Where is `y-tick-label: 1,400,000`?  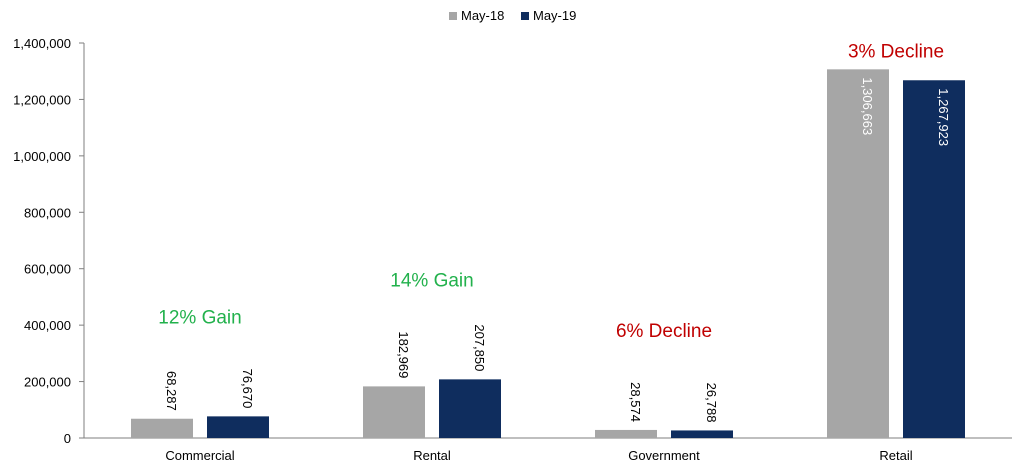
y-tick-label: 1,400,000 is located at coordinates (42, 43).